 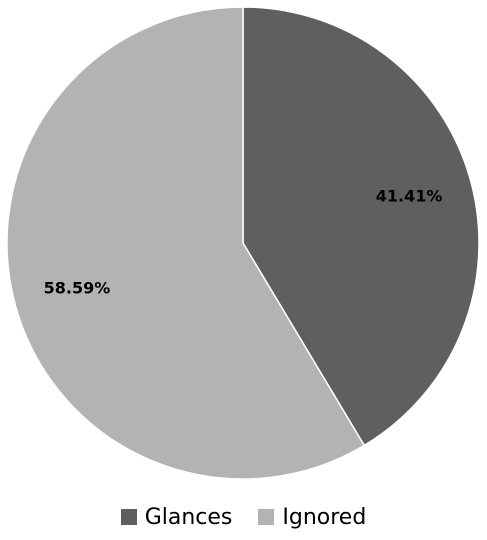 What do you see at coordinates (128, 517) in the screenshot?
I see `legend-swatch-glances` at bounding box center [128, 517].